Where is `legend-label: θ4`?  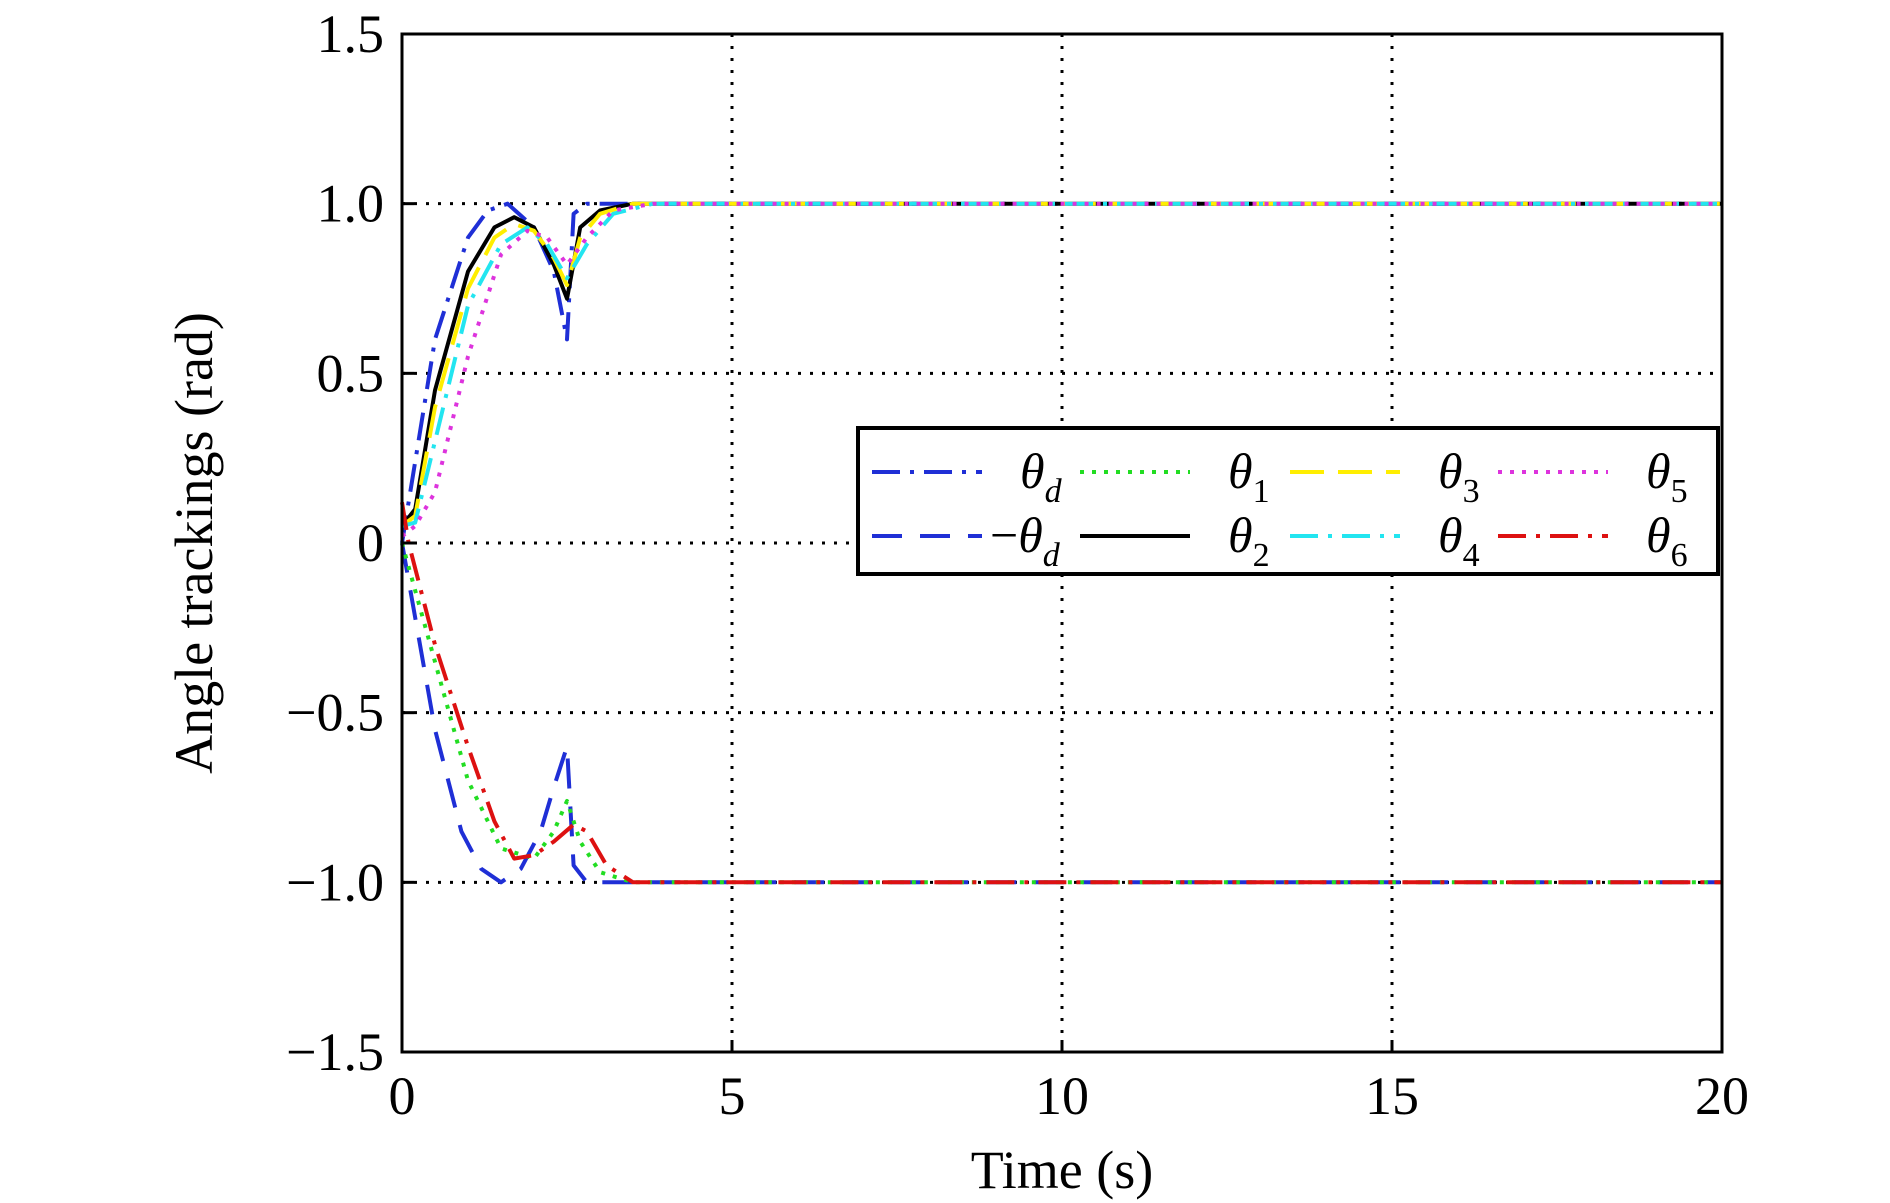 legend-label: θ4 is located at coordinates (1459, 540).